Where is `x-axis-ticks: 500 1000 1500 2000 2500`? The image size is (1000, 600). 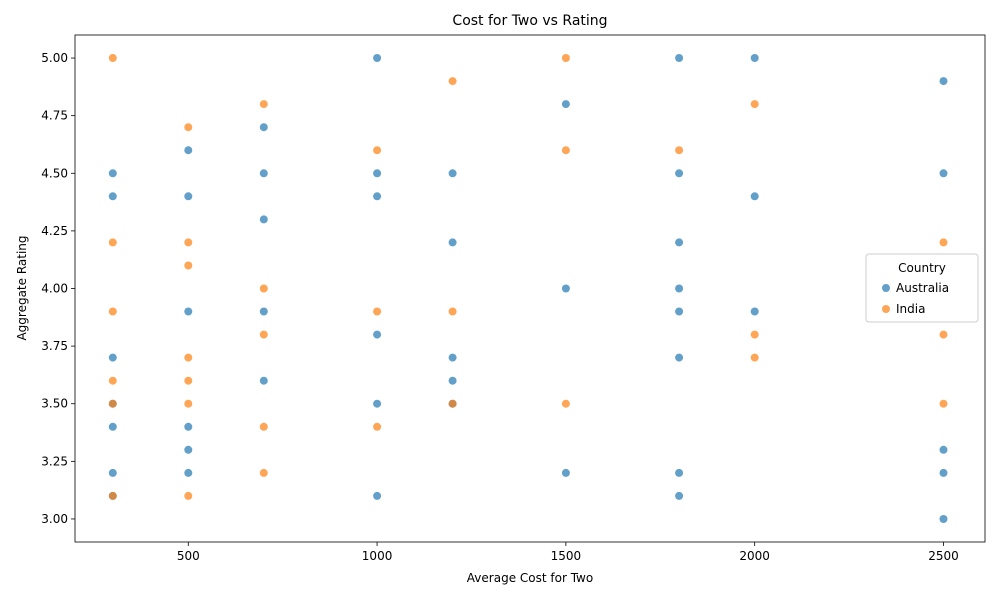
x-axis-ticks: 500 1000 1500 2000 2500 is located at coordinates (568, 552).